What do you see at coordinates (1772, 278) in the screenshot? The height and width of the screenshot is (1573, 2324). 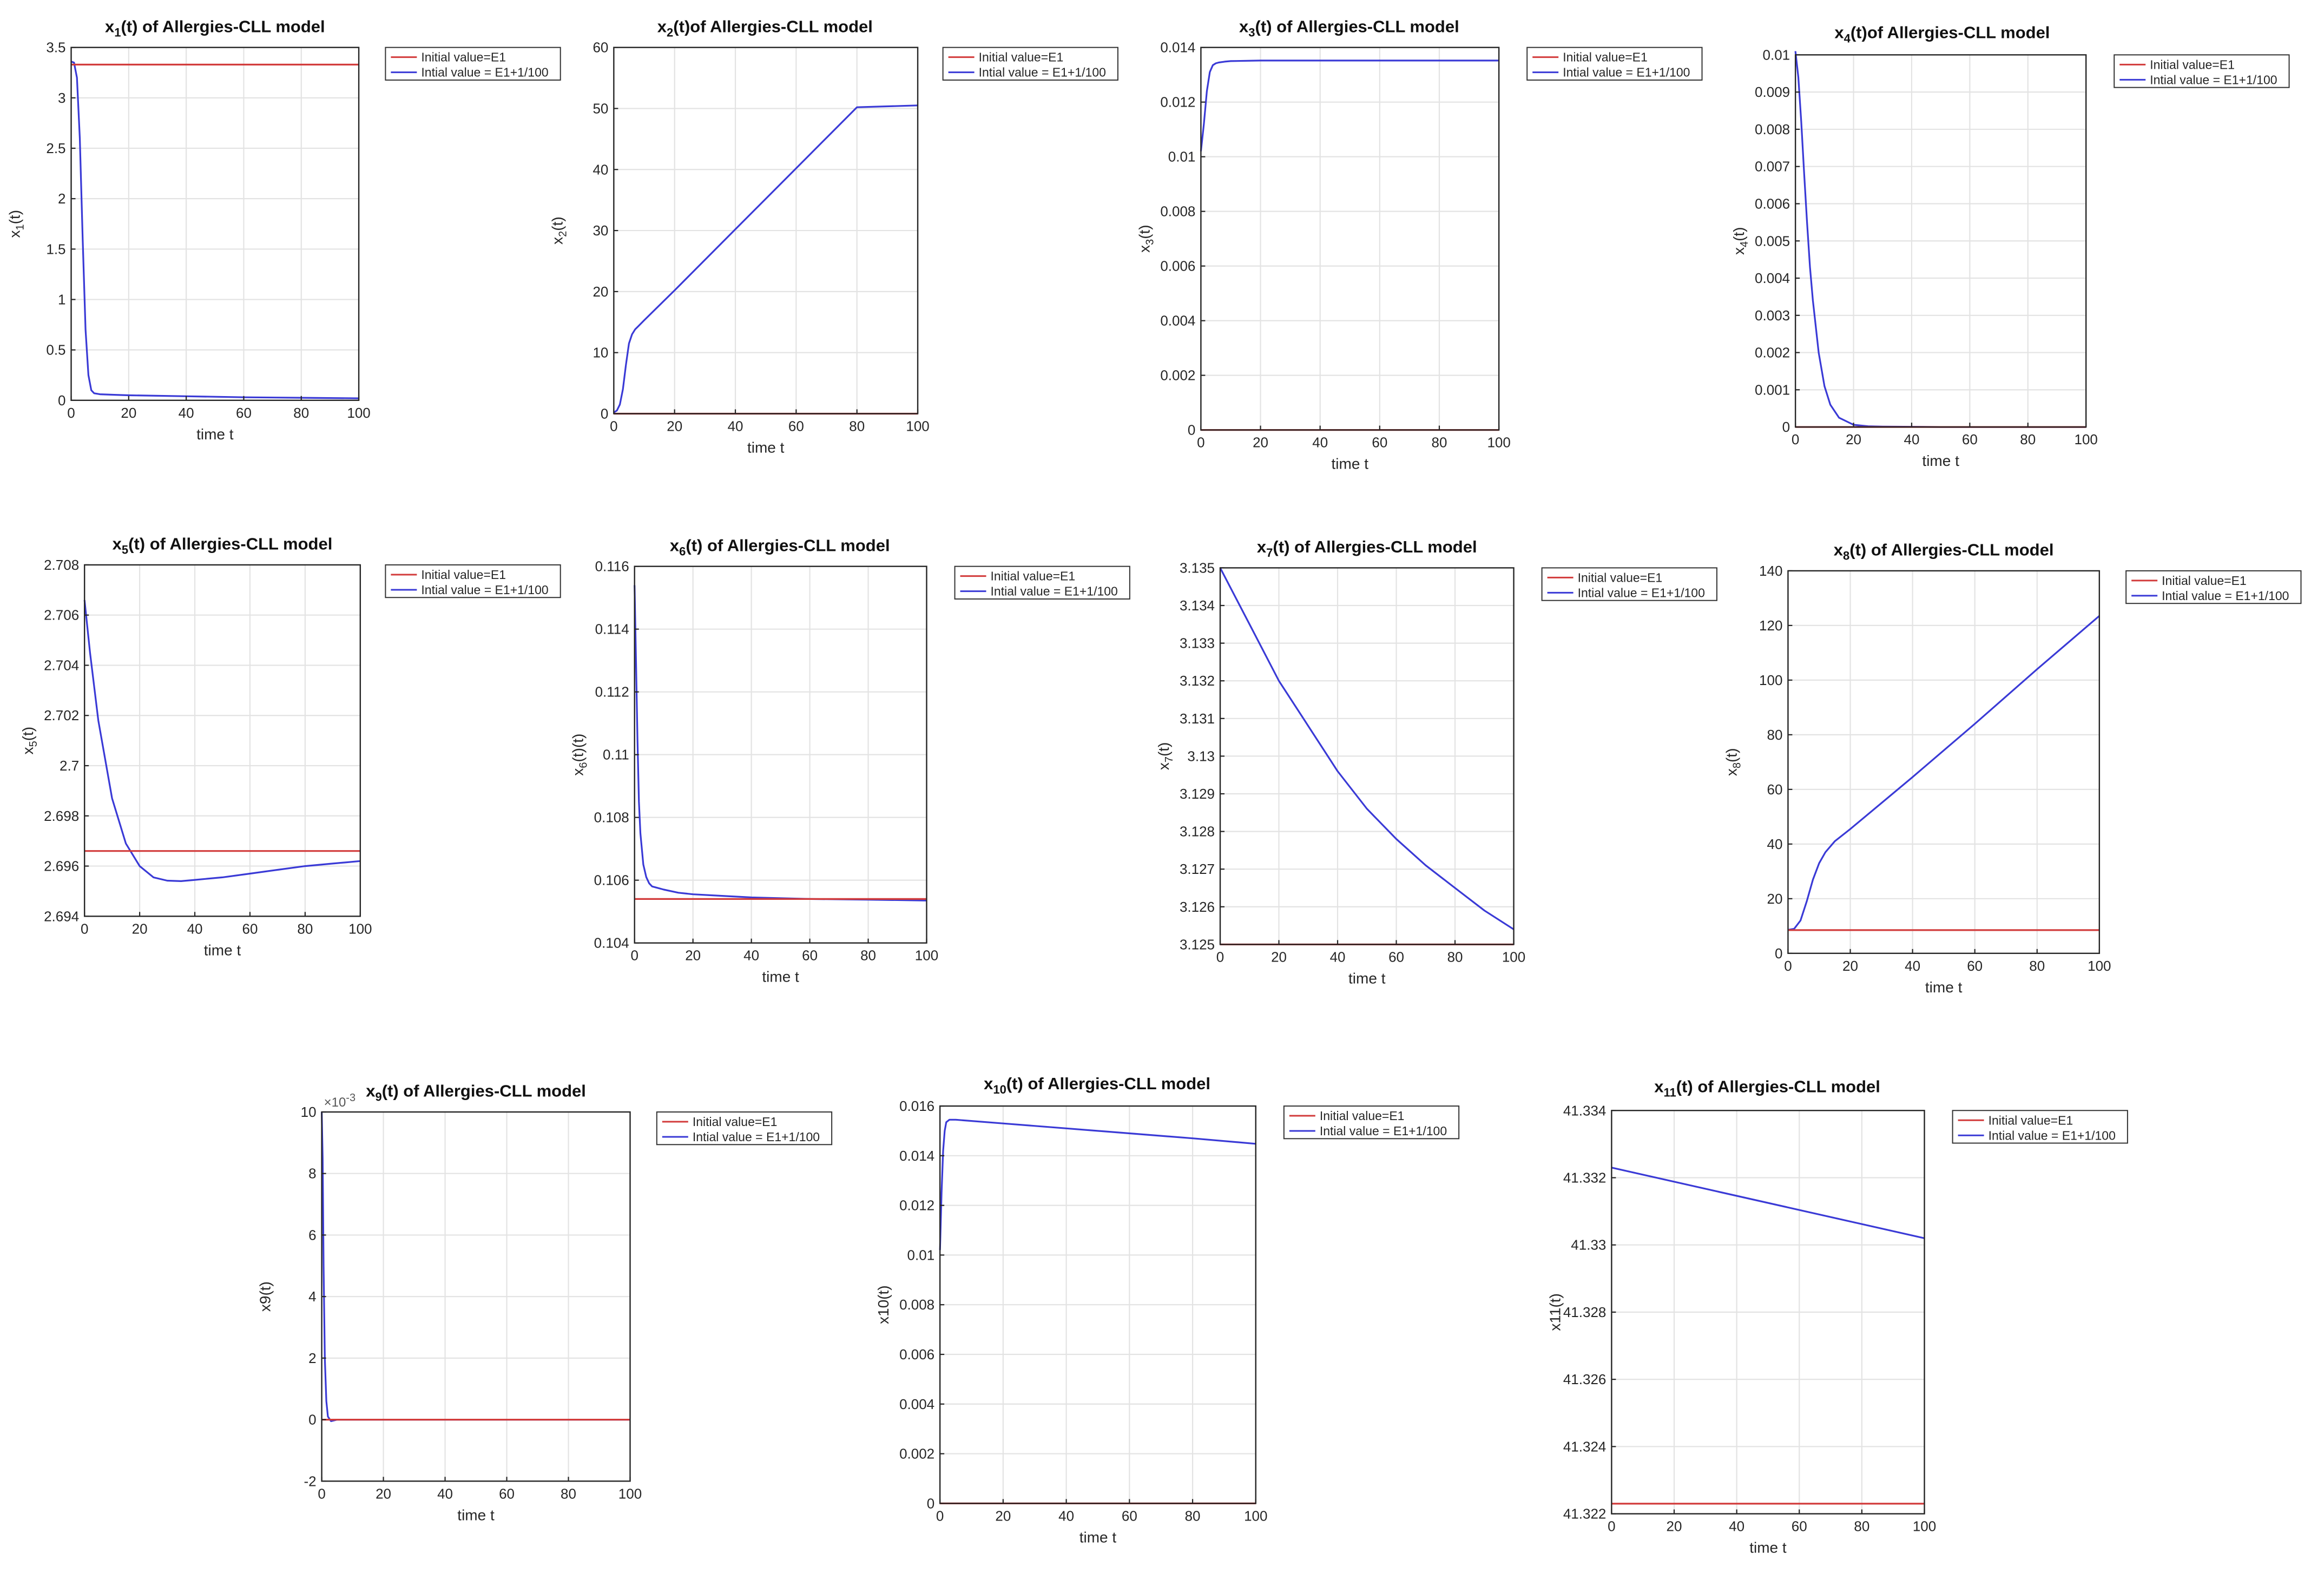 I see `y-tick-label: 0.004` at bounding box center [1772, 278].